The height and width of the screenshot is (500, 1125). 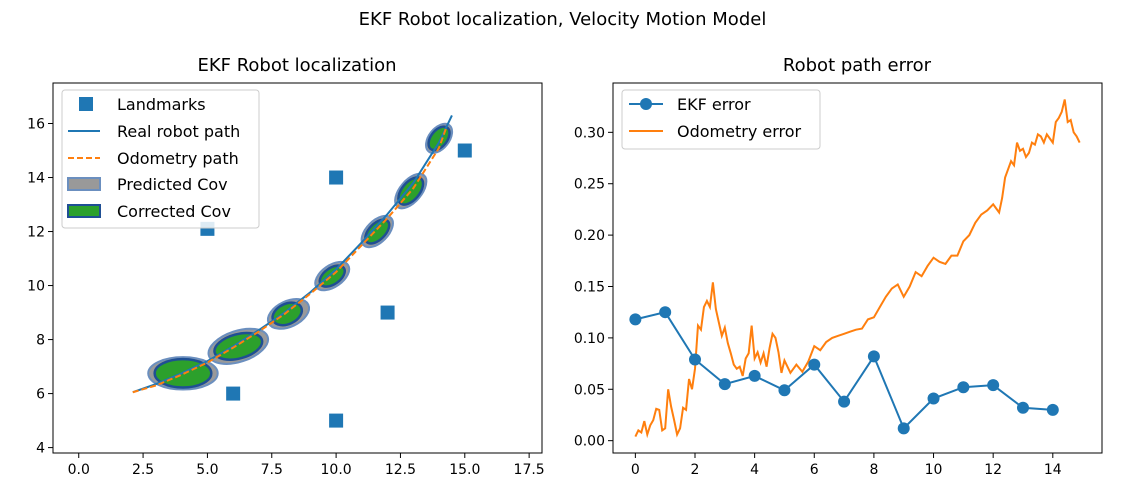 I want to click on error-y-tick-label: 0.05, so click(x=589, y=390).